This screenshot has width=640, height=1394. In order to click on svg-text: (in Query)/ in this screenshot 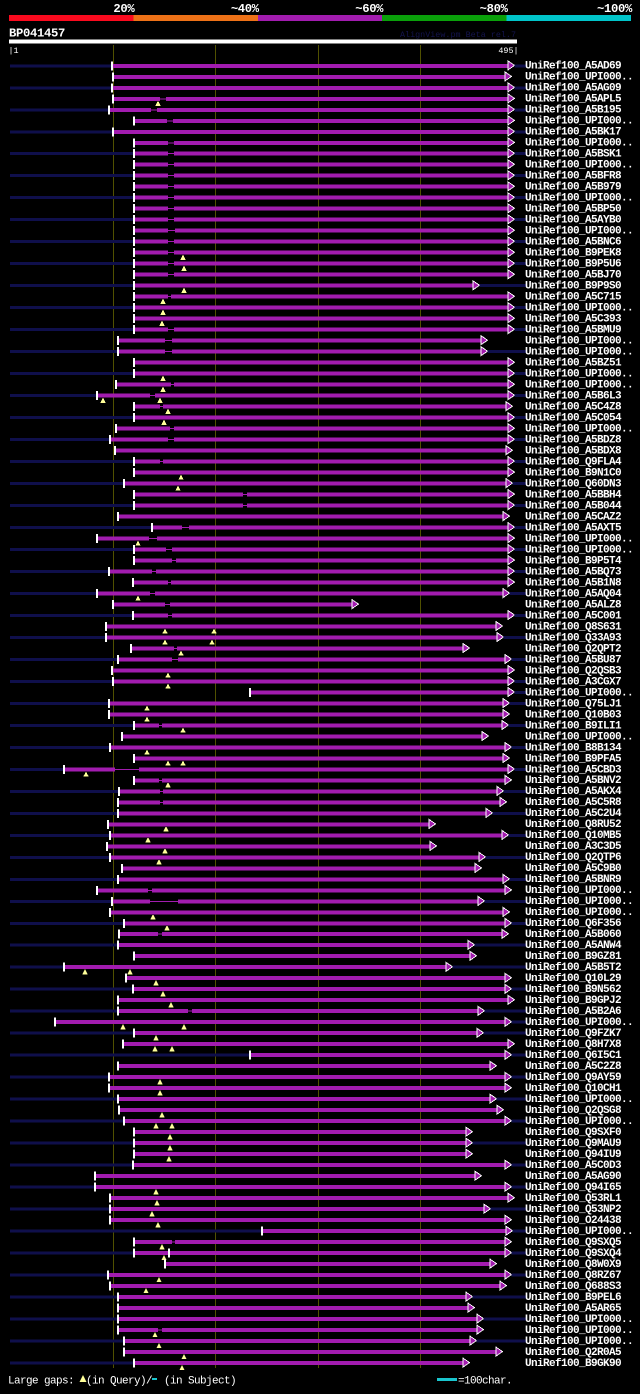, I will do `click(119, 1382)`.